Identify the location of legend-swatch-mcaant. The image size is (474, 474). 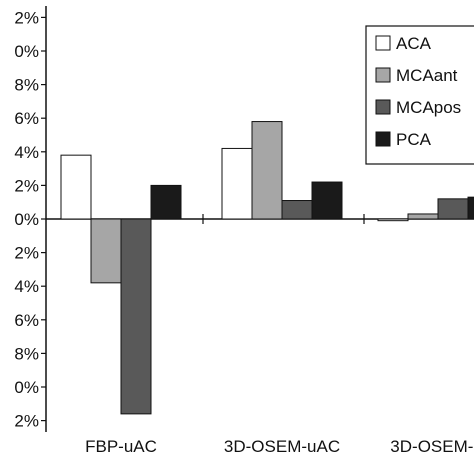
(383, 75).